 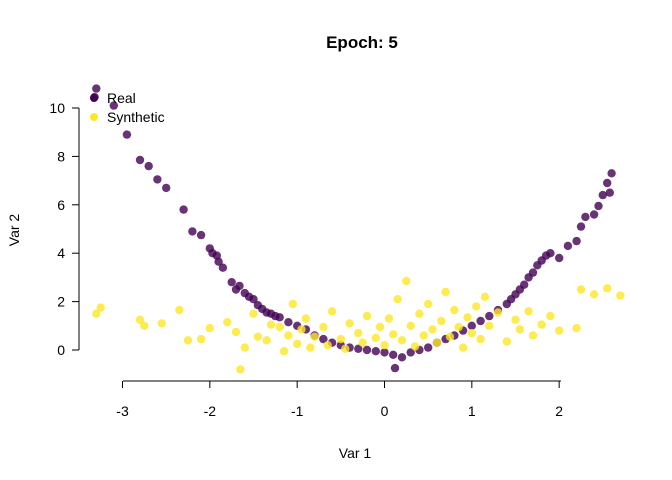 I want to click on y-axis: 0 2 4 6 8 10, so click(x=64, y=229).